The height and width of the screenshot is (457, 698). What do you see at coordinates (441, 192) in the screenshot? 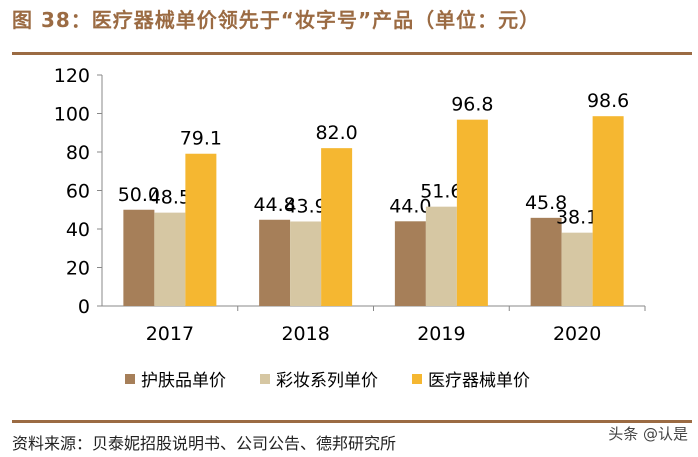
I see `data-label: 51.6` at bounding box center [441, 192].